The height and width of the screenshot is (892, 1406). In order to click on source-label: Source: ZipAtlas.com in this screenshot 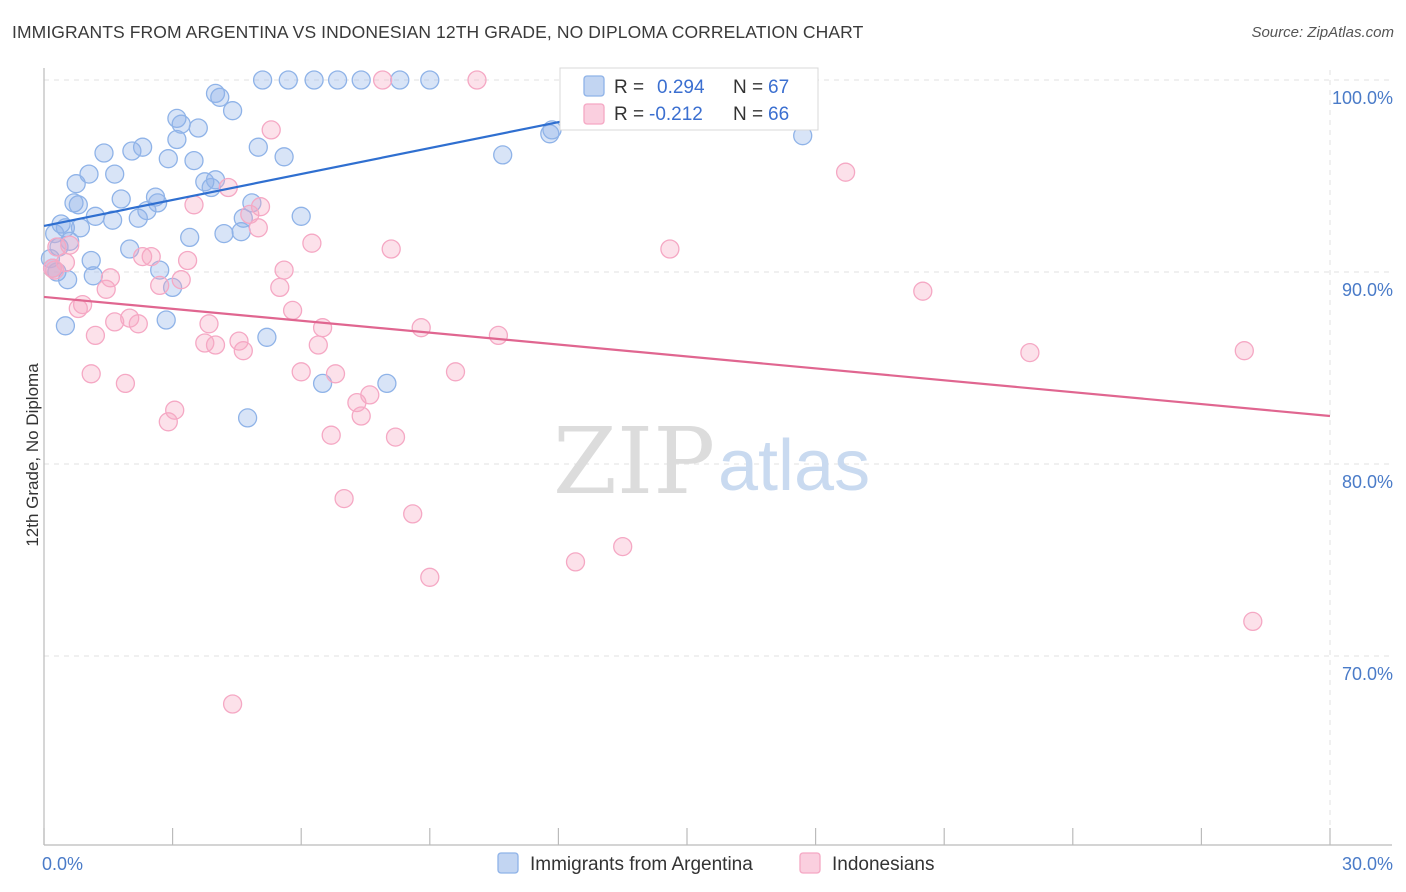, I will do `click(1322, 32)`.